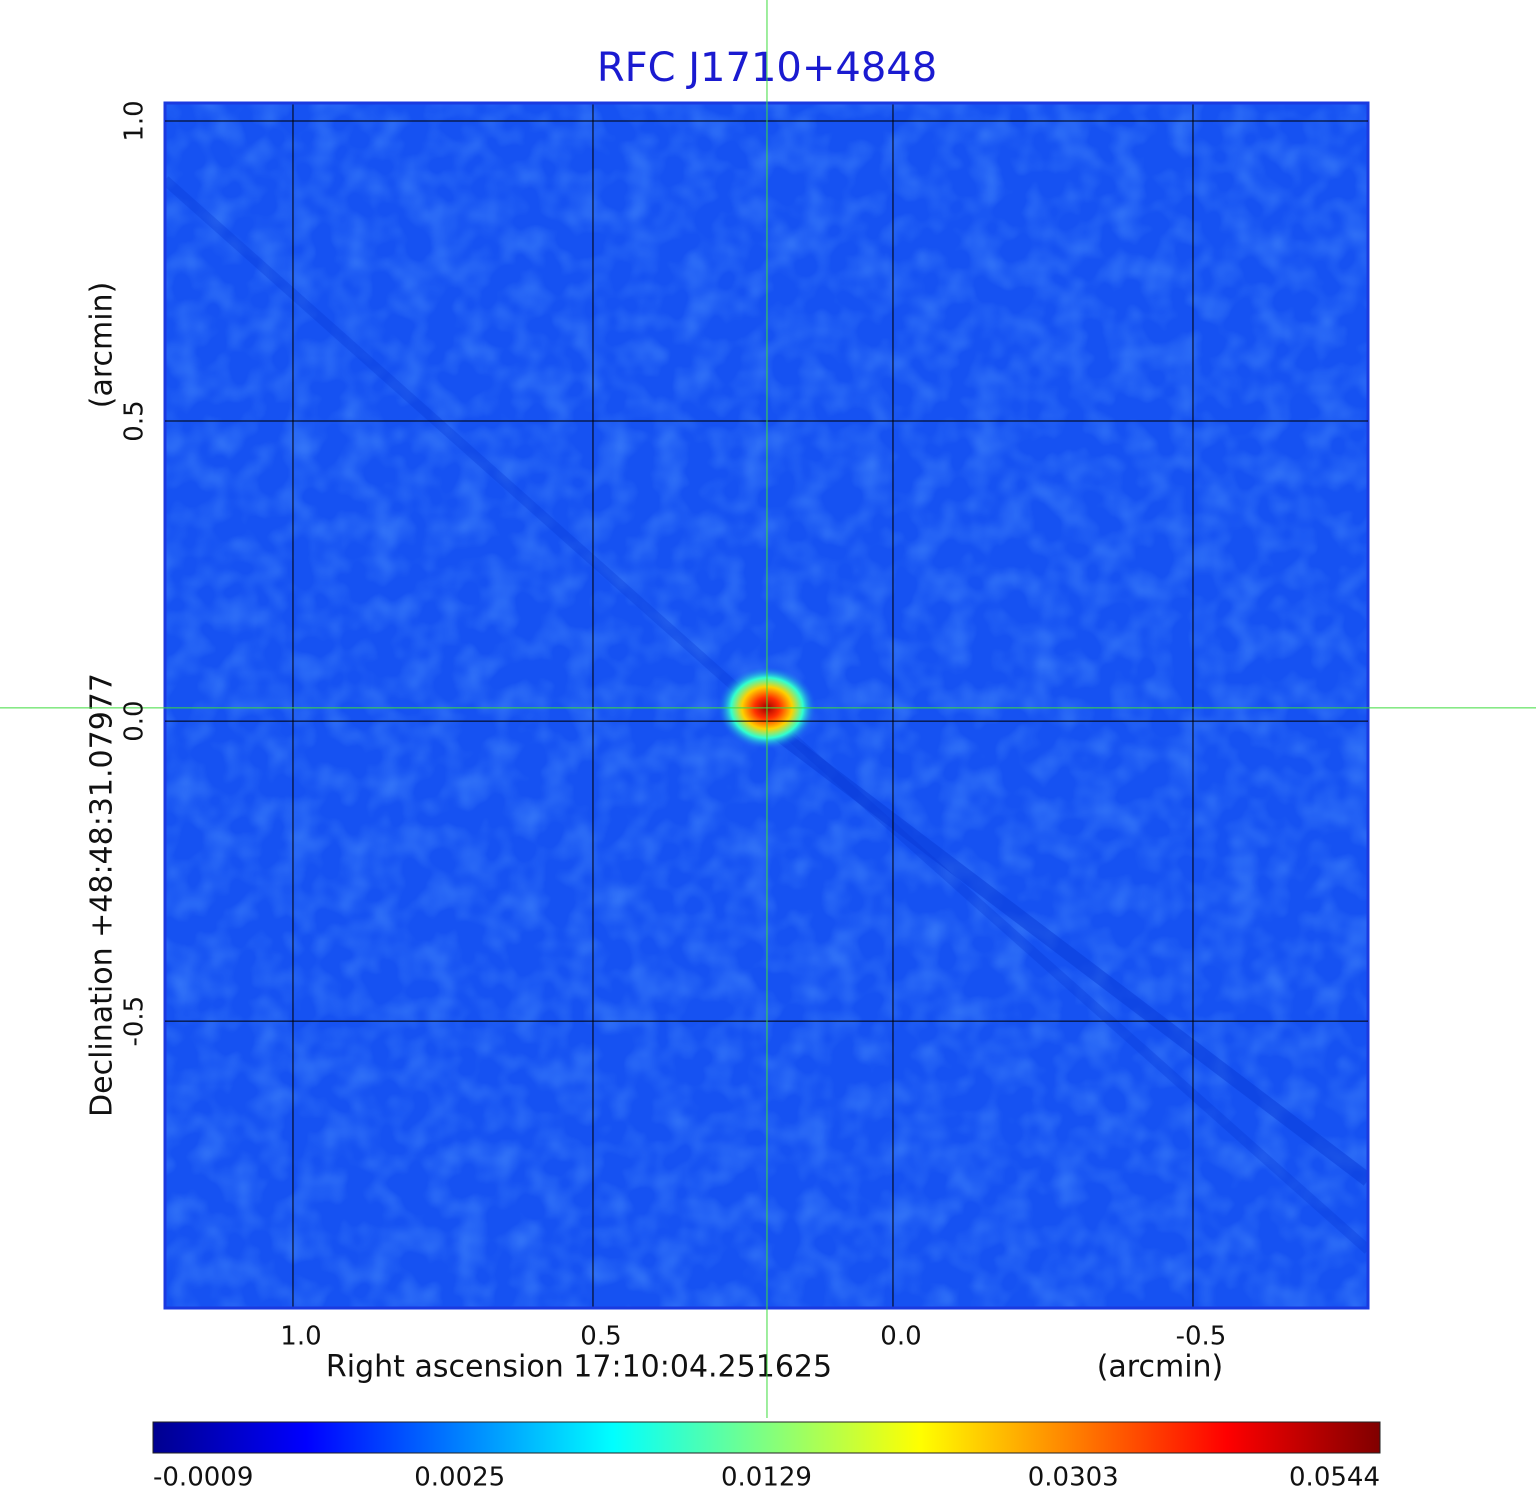 This screenshot has height=1511, width=1536. What do you see at coordinates (102, 895) in the screenshot?
I see `y-axis-label: Declination +48:48:31.07977` at bounding box center [102, 895].